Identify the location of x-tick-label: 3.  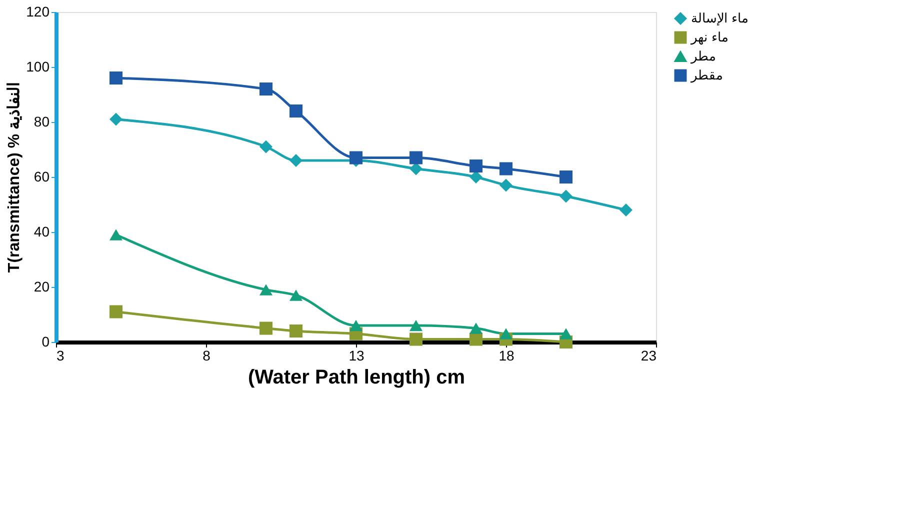
(60, 356).